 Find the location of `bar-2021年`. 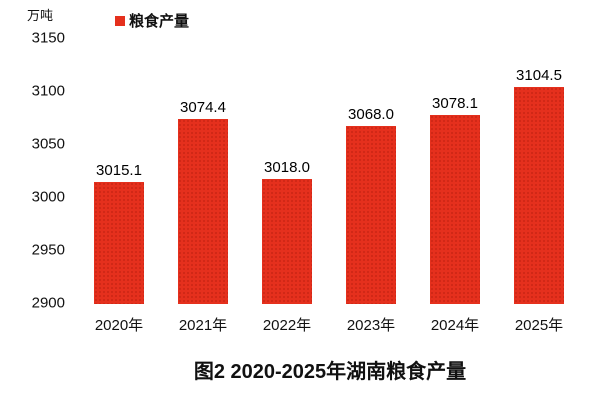

bar-2021年 is located at coordinates (203, 211).